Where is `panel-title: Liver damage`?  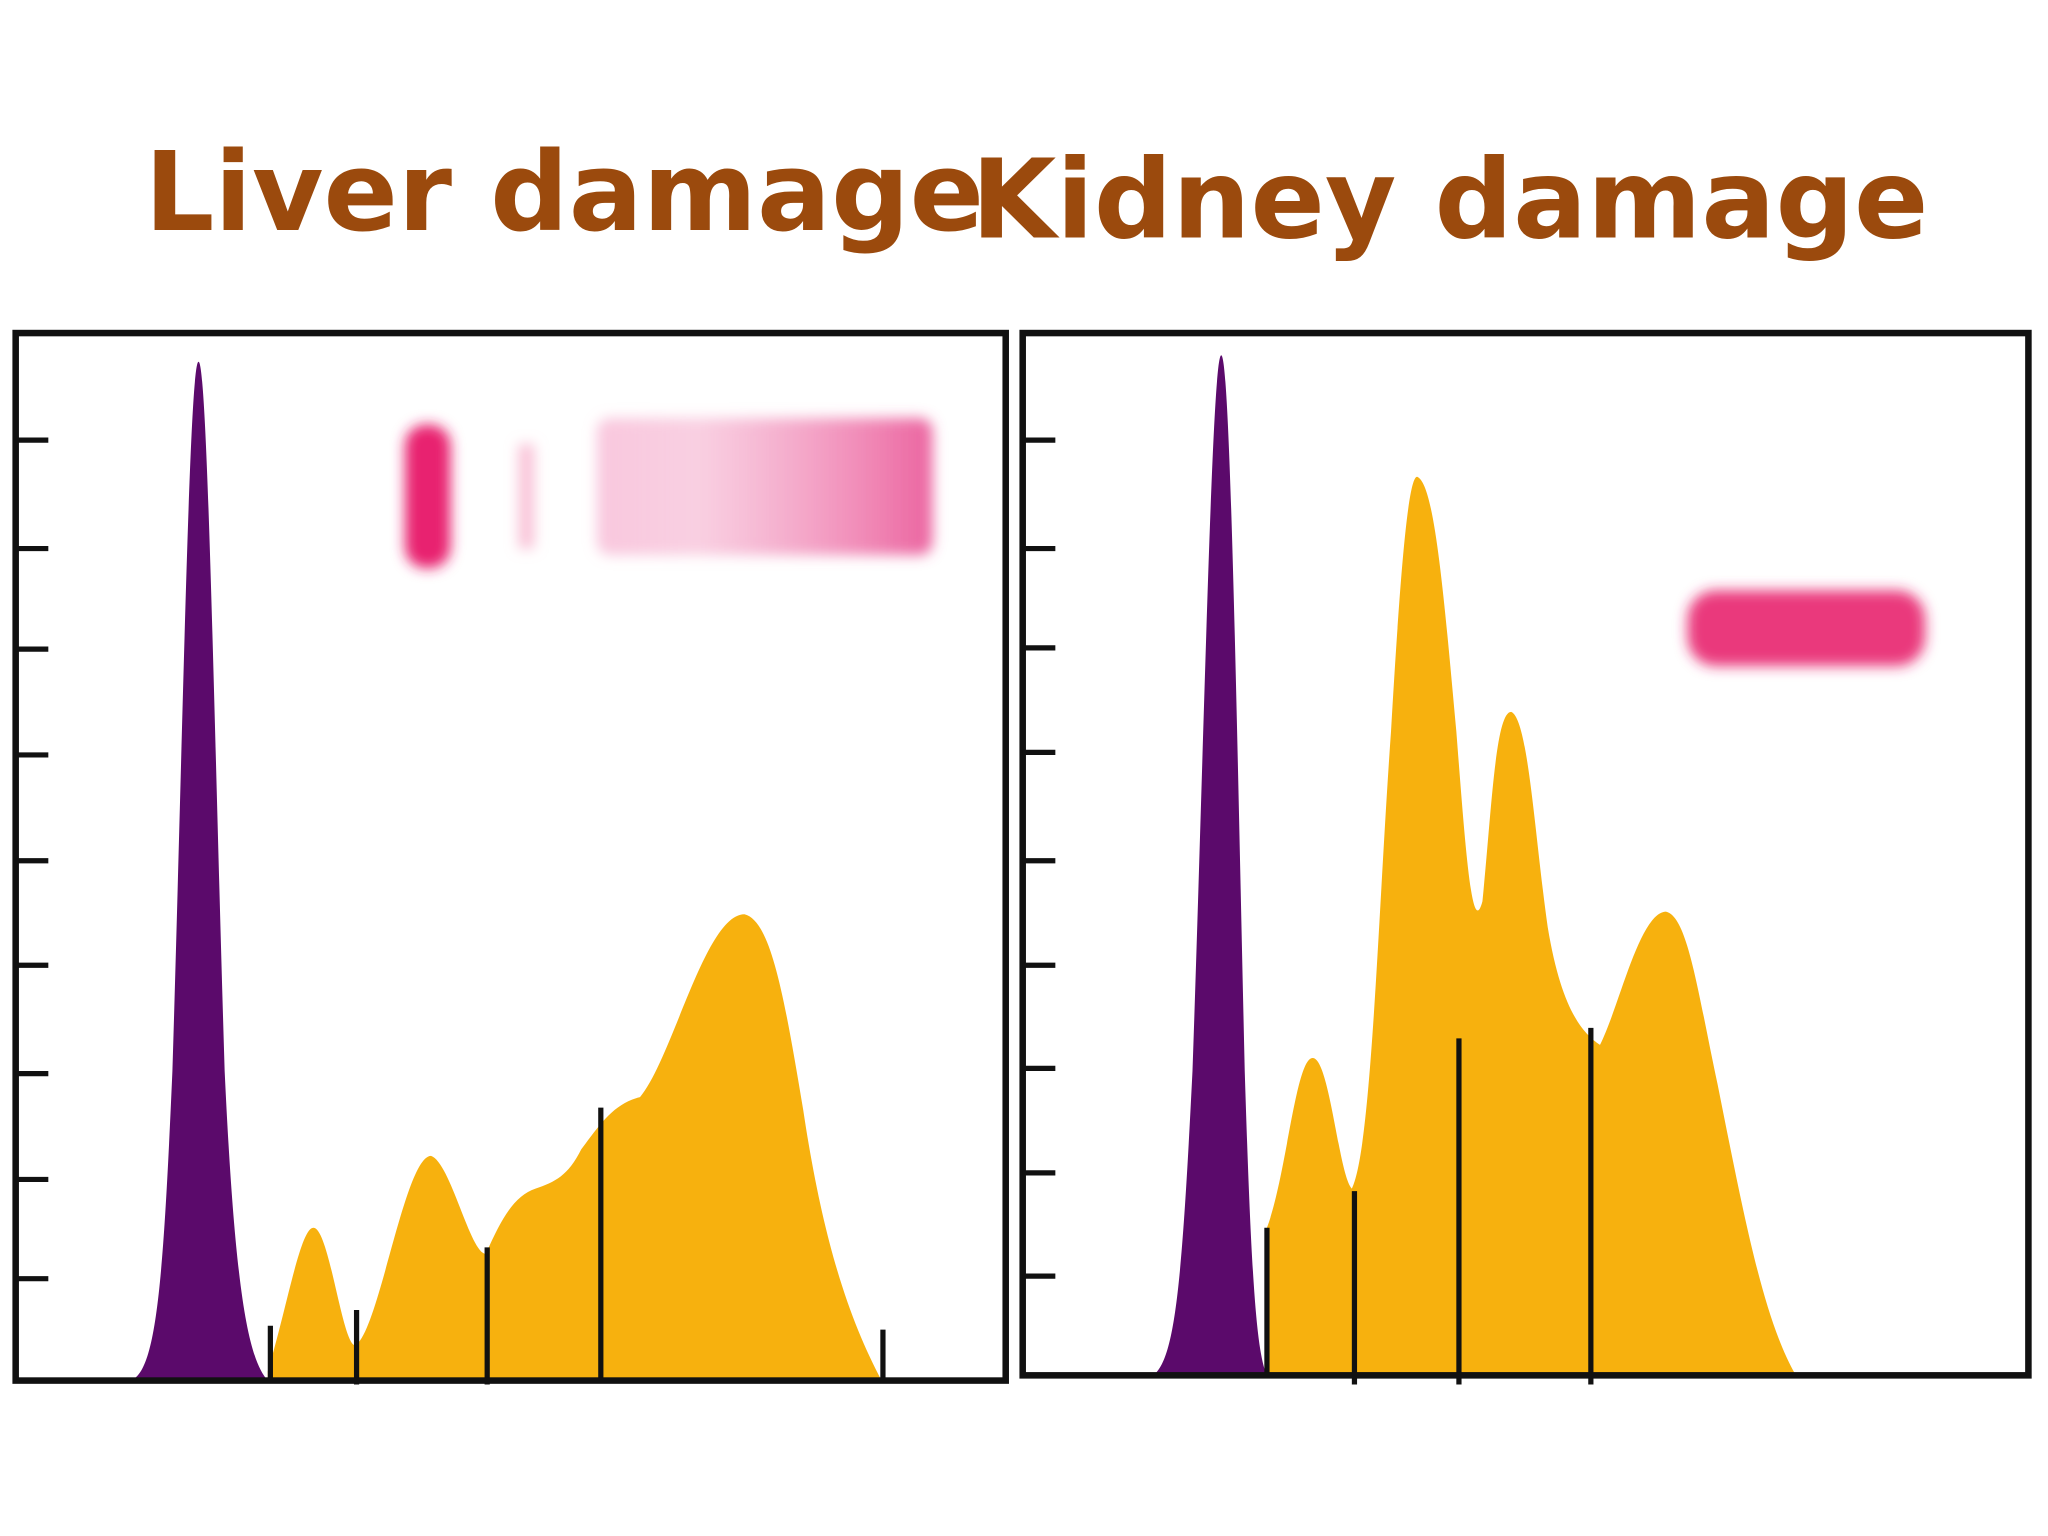 panel-title: Liver damage is located at coordinates (564, 192).